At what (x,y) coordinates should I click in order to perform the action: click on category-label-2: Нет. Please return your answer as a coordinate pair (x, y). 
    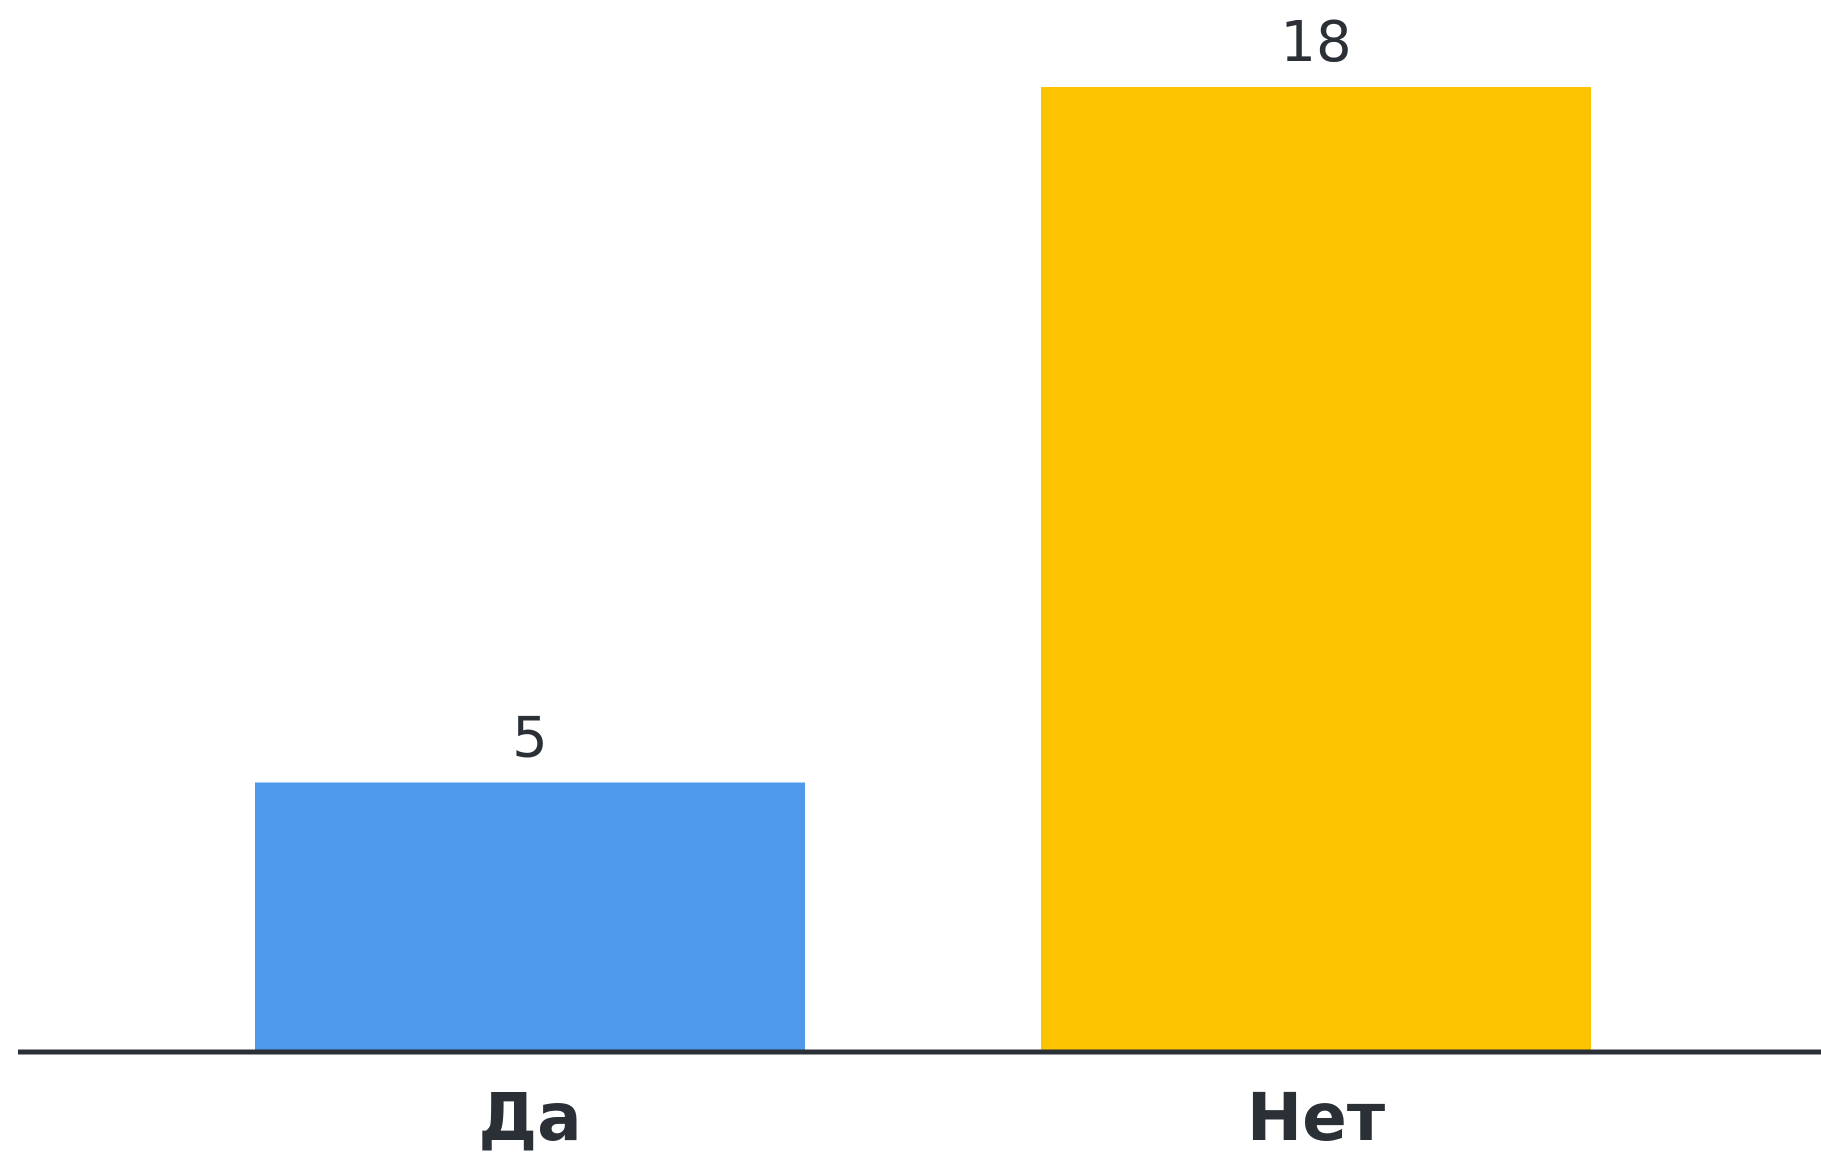
    Looking at the image, I should click on (1316, 1117).